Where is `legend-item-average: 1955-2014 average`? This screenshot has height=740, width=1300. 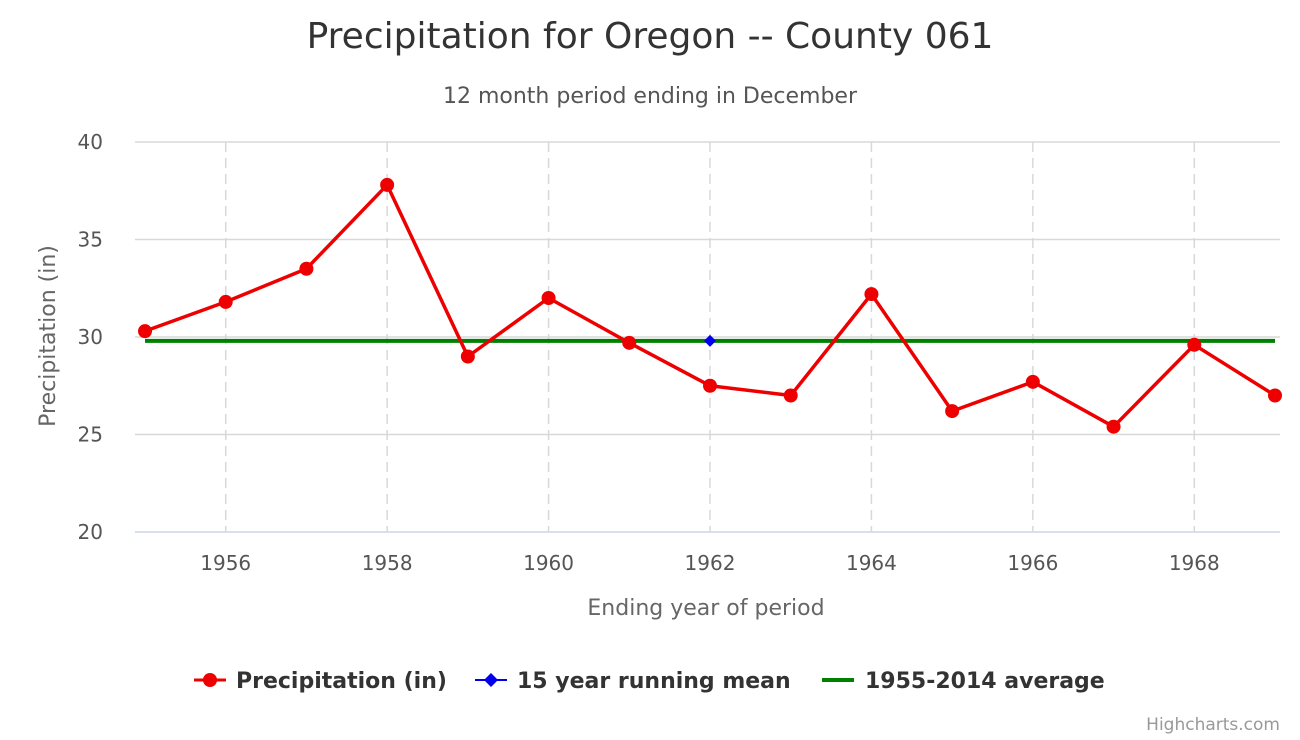
legend-item-average: 1955-2014 average is located at coordinates (963, 681).